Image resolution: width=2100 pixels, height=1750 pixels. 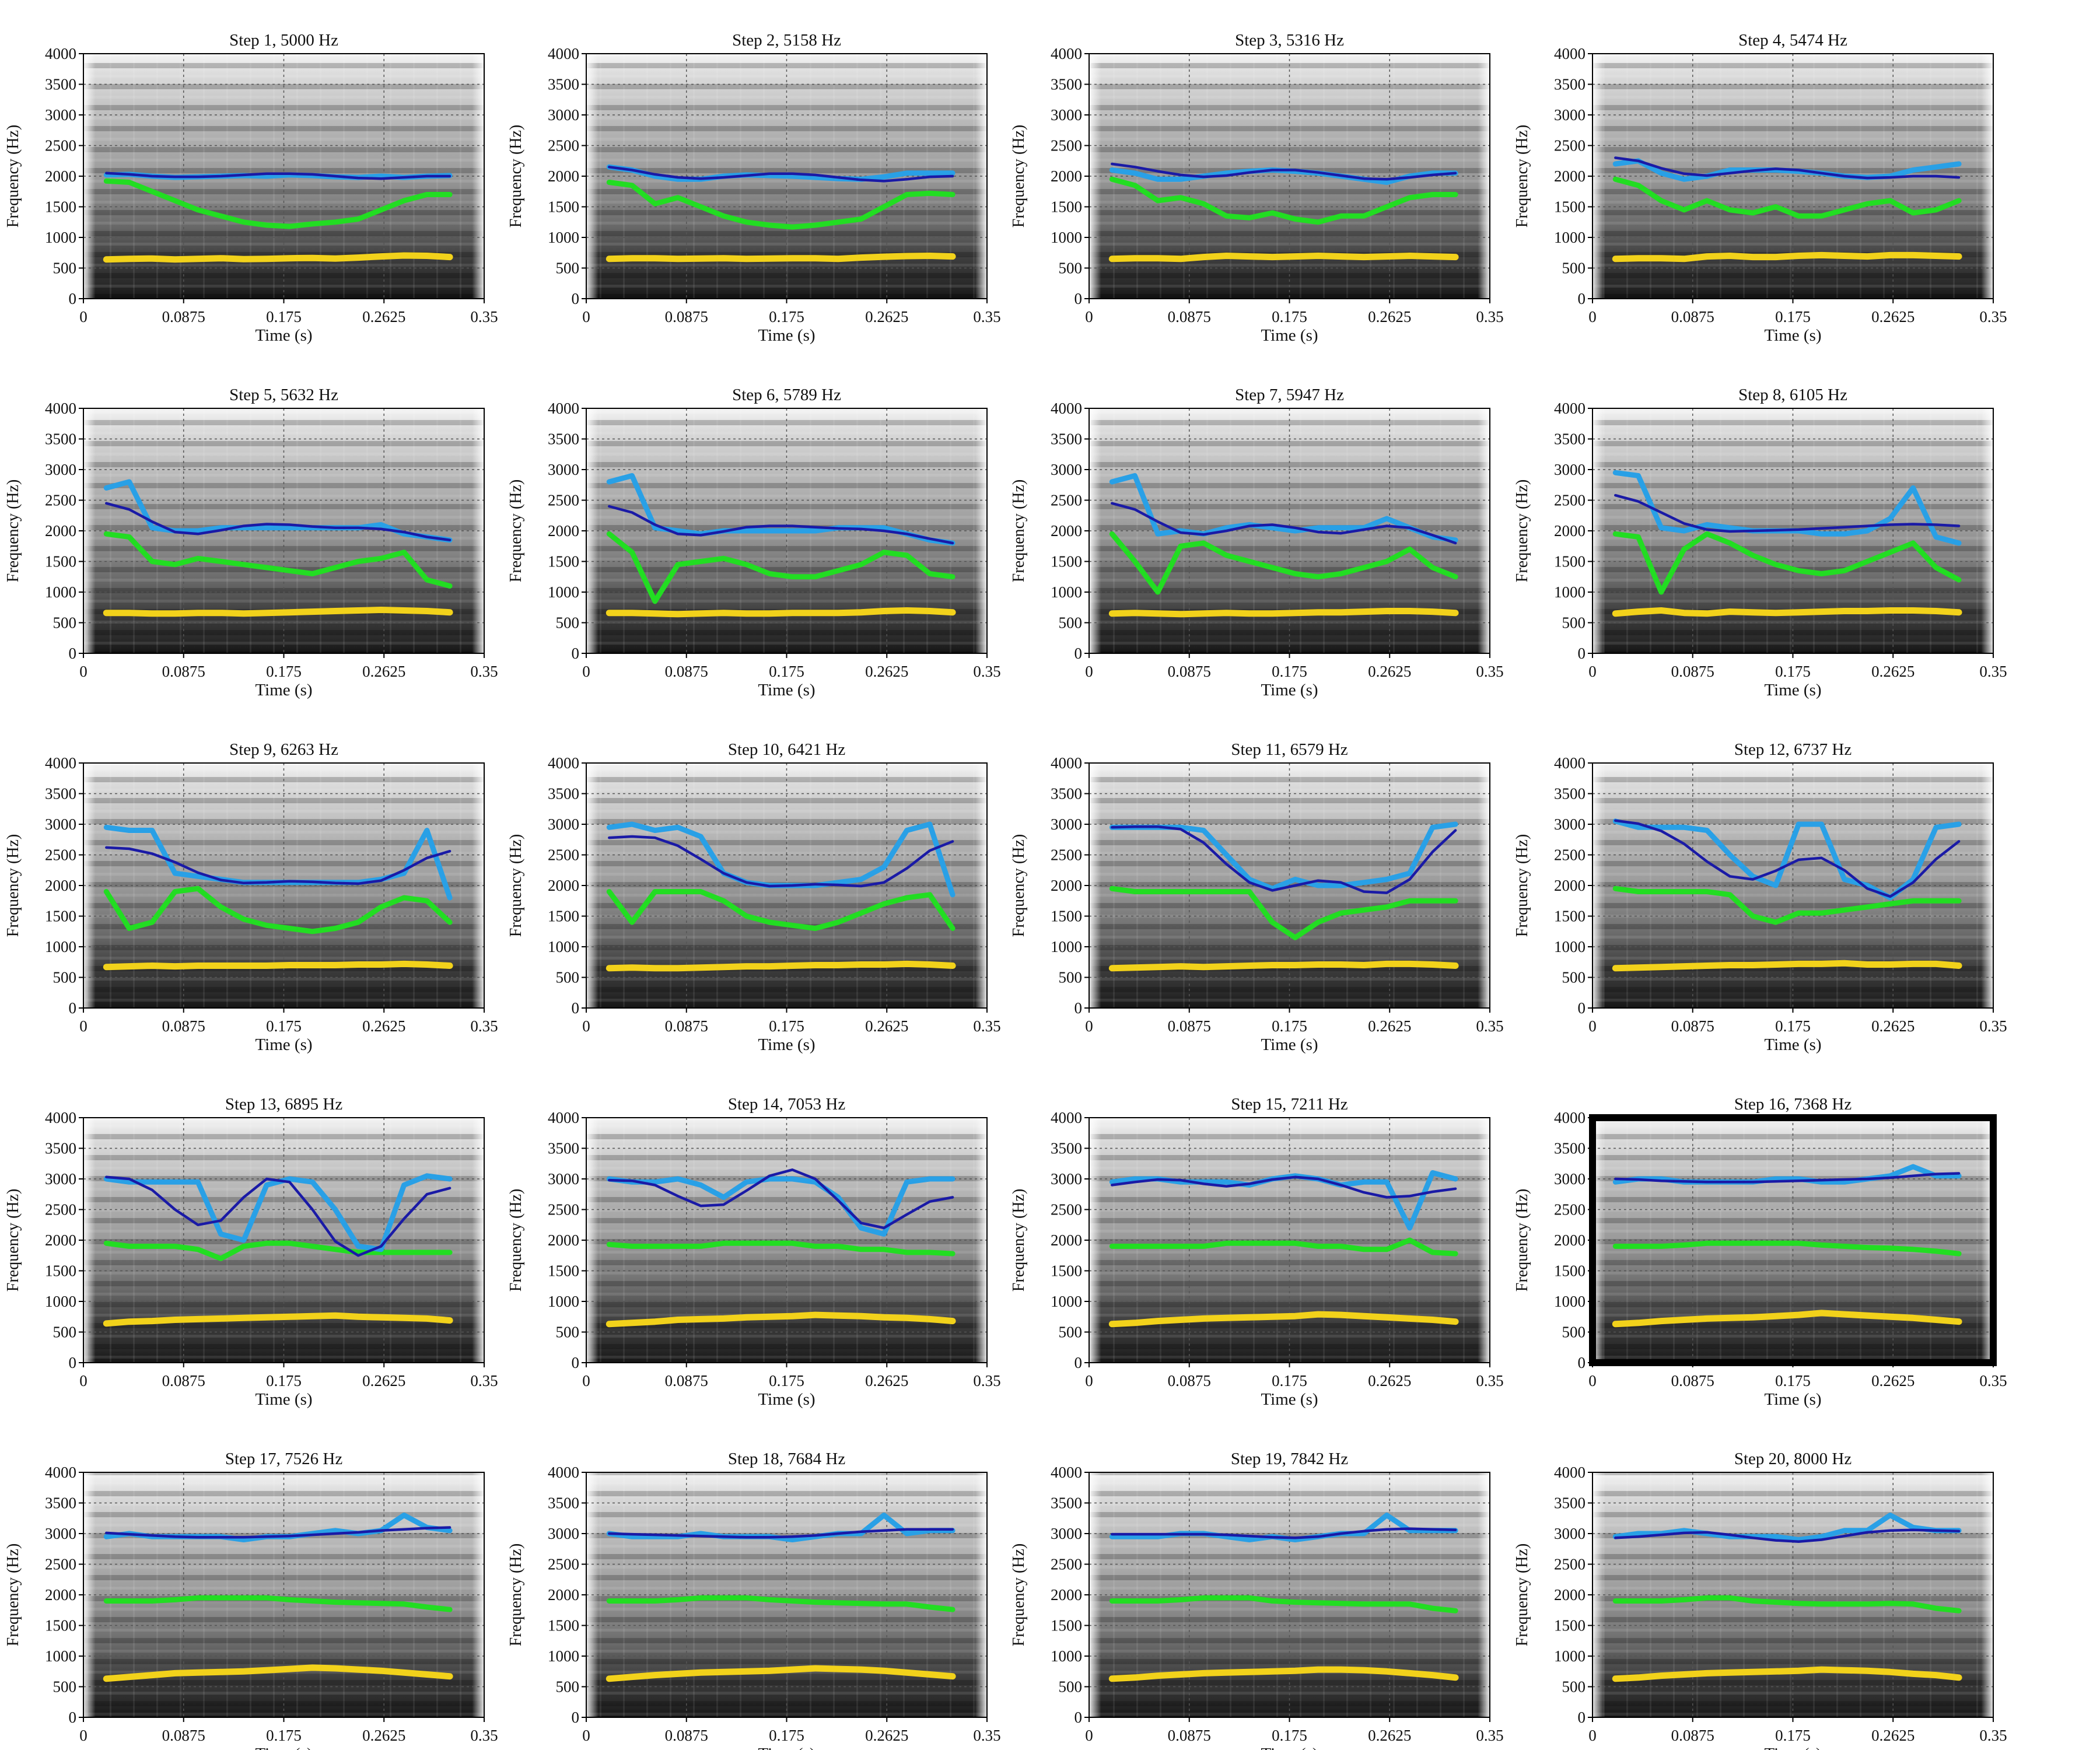 What do you see at coordinates (1793, 750) in the screenshot?
I see `panel-title: Step 12, 6737 Hz` at bounding box center [1793, 750].